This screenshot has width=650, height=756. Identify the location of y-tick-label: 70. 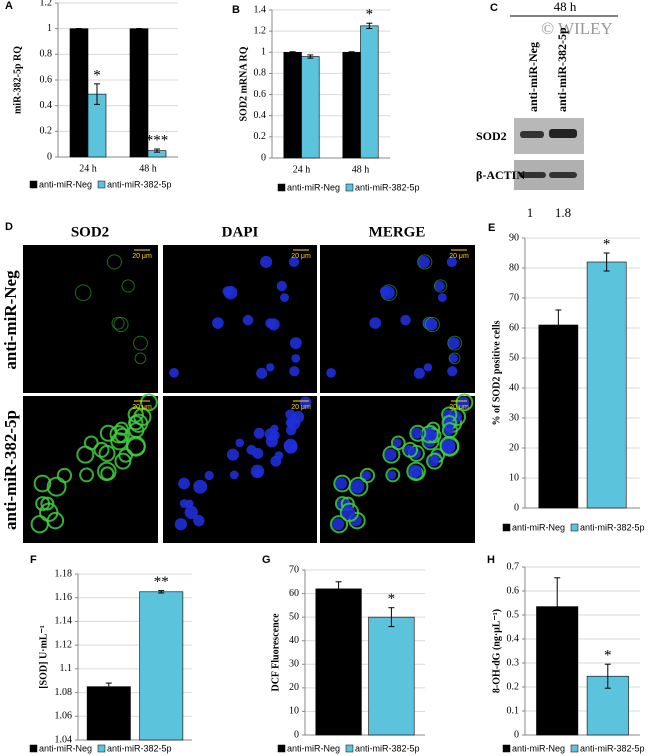
(294, 569).